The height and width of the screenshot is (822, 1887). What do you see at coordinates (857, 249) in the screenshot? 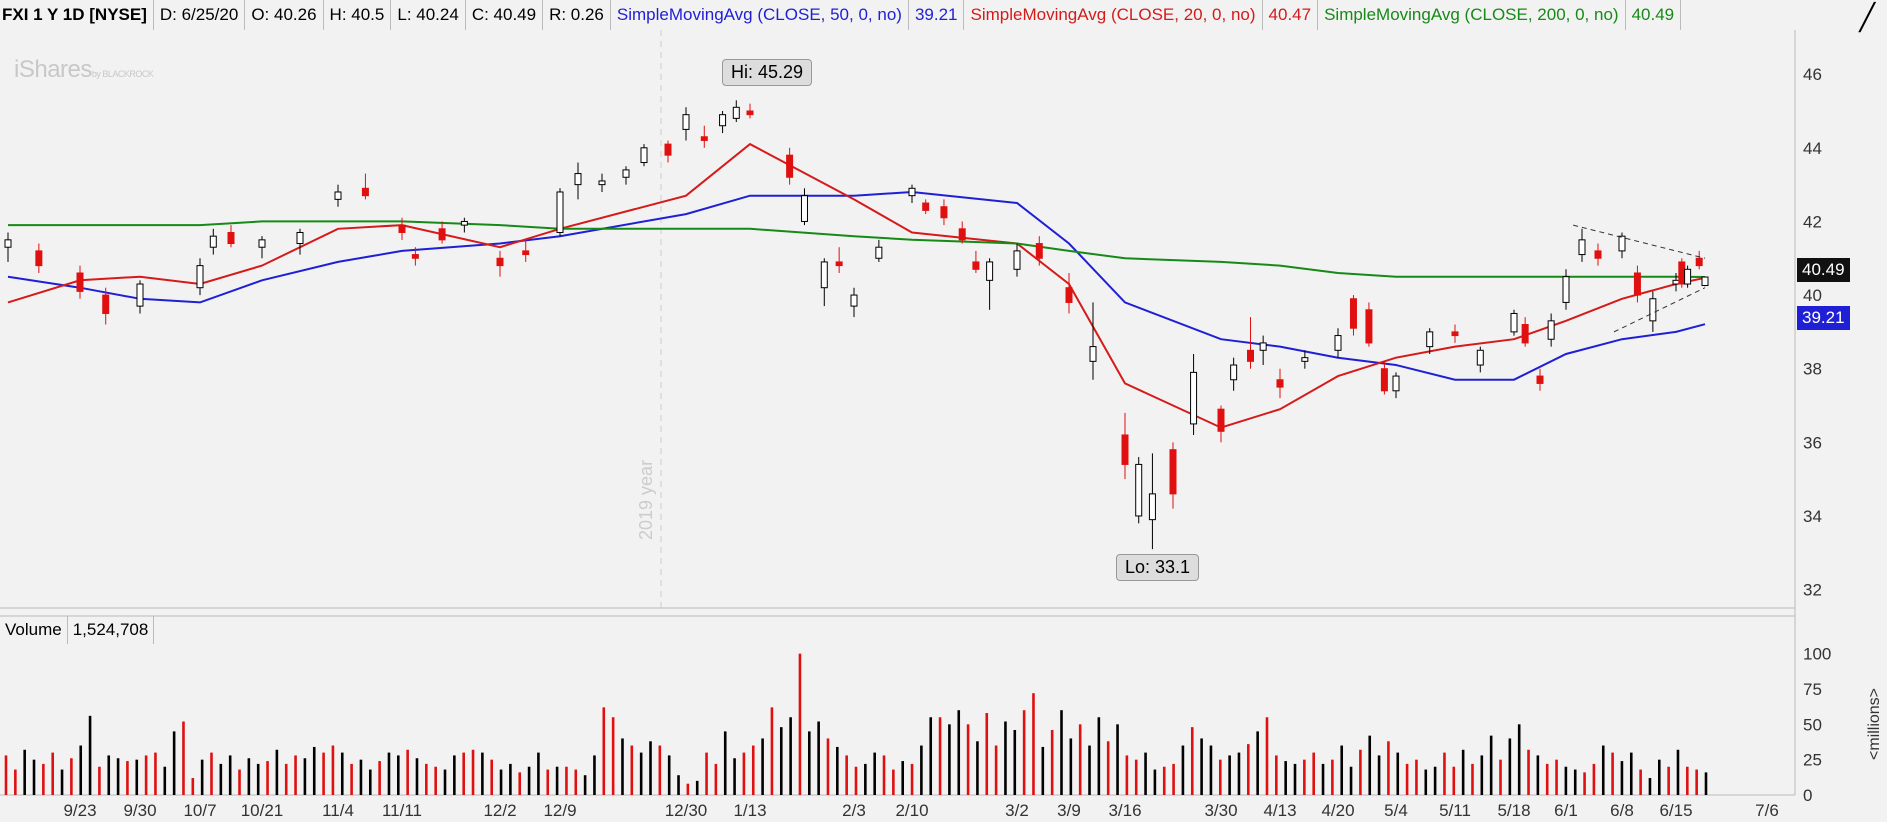
I see `sma-line` at bounding box center [857, 249].